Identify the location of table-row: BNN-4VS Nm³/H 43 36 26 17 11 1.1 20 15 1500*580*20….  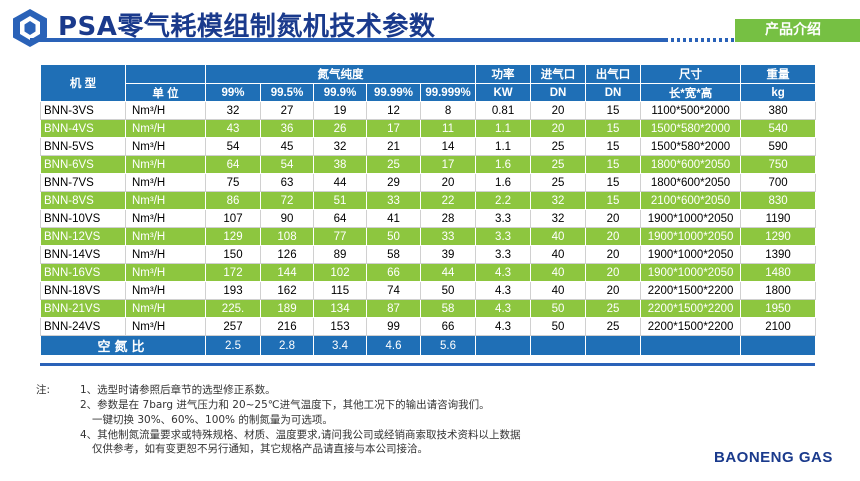
(428, 128).